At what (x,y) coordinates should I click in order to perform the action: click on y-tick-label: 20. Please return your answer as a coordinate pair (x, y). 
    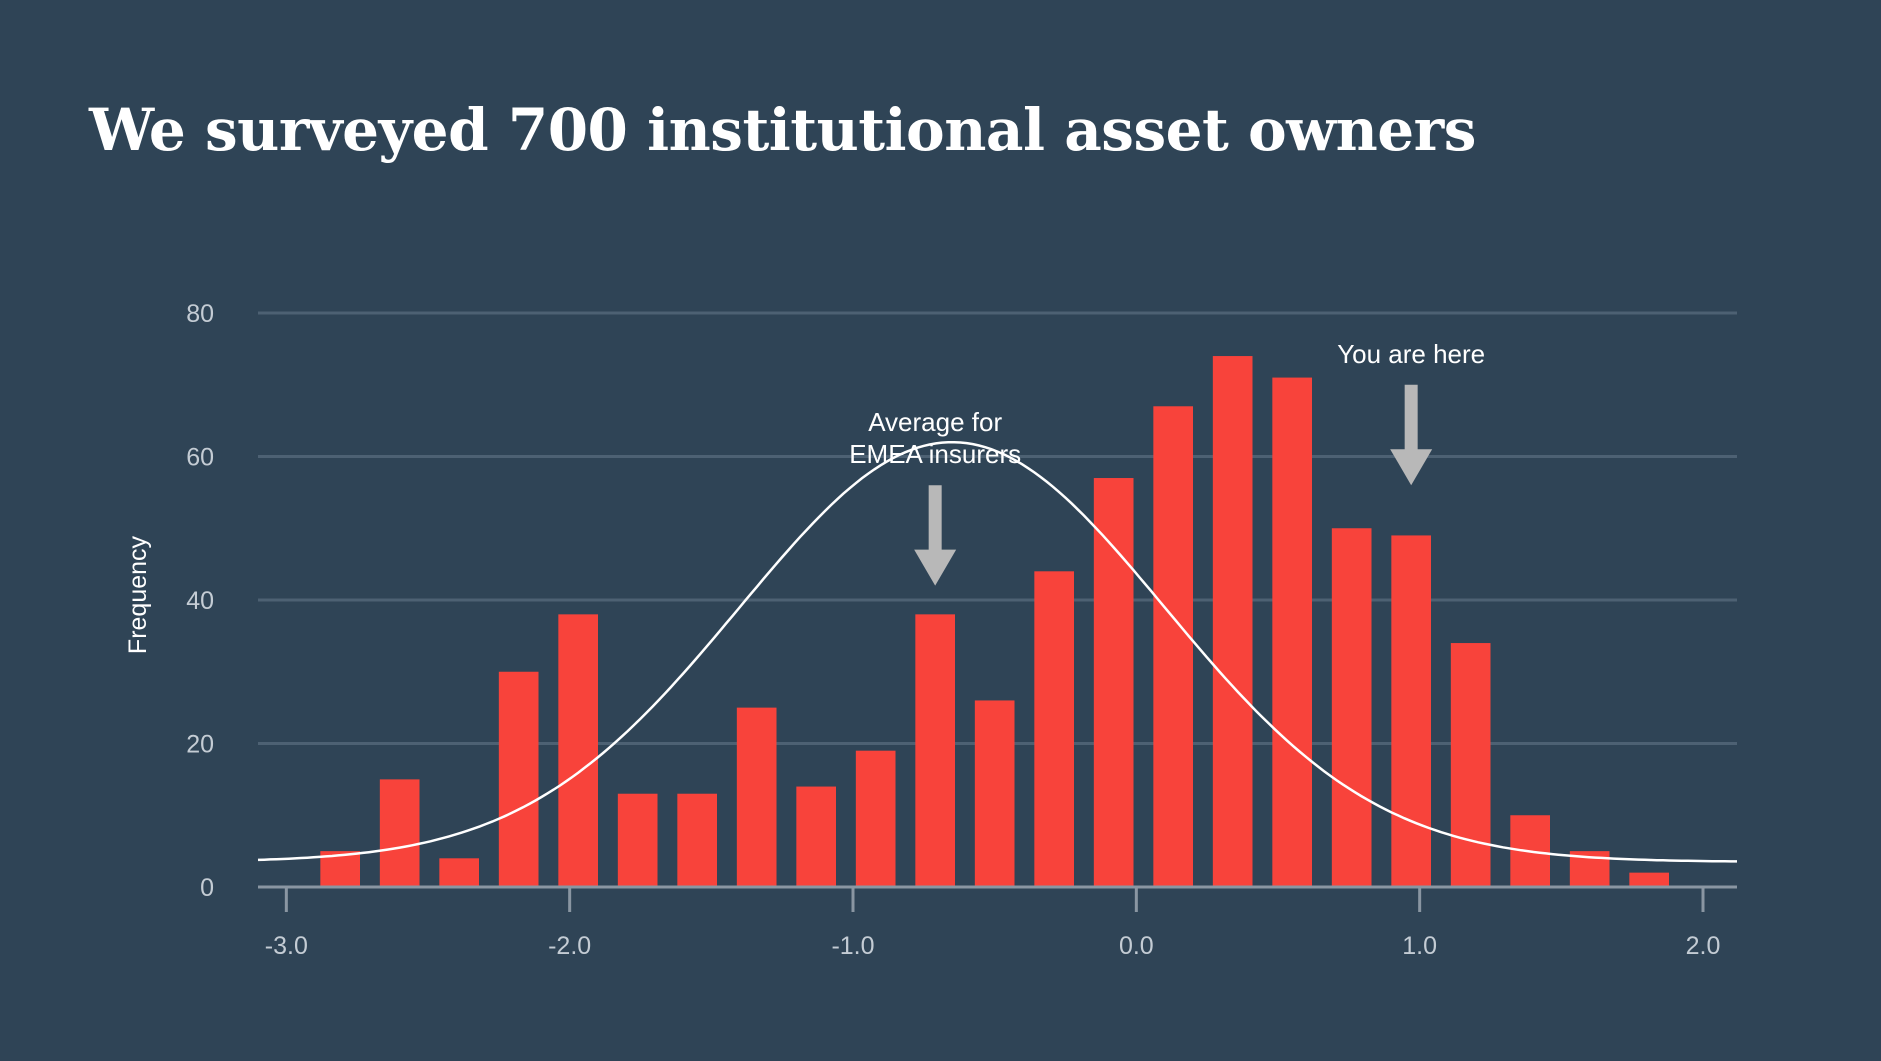
    Looking at the image, I should click on (200, 745).